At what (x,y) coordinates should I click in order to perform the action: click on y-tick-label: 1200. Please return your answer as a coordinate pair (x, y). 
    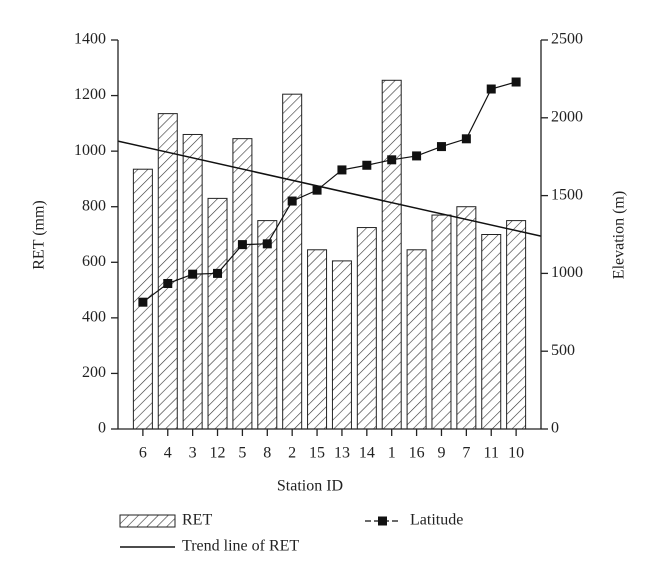
    Looking at the image, I should click on (90, 94).